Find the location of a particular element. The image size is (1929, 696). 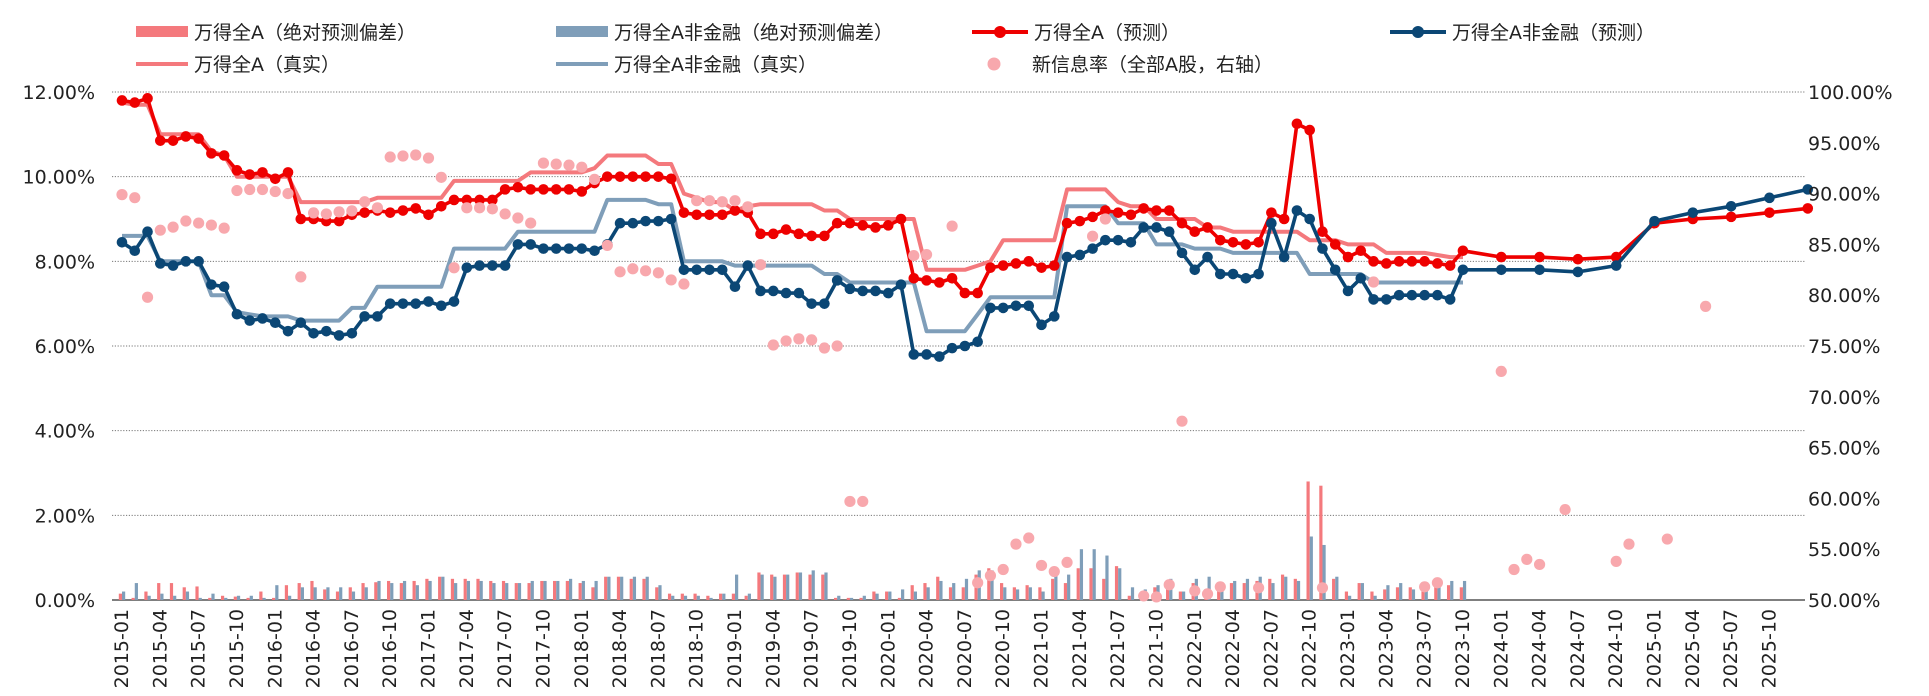

x-tick-label: 2025-01 is located at coordinates (1655, 648).